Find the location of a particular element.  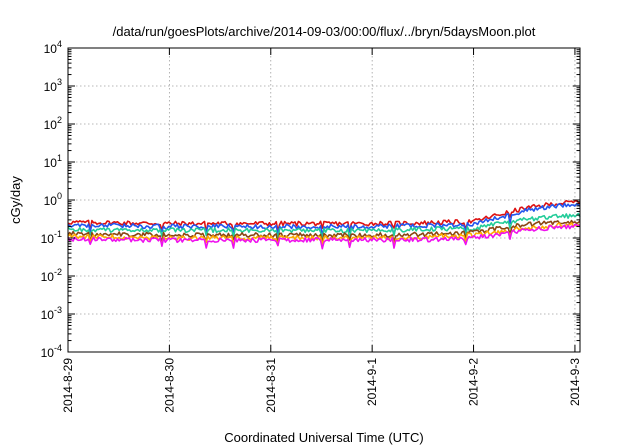

x-tick-label: 2014-8-30 is located at coordinates (169, 385).